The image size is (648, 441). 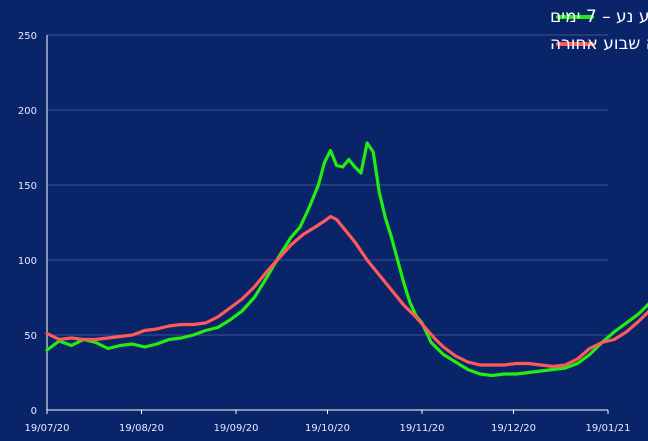 What do you see at coordinates (27, 111) in the screenshot?
I see `y-tick-label: 200` at bounding box center [27, 111].